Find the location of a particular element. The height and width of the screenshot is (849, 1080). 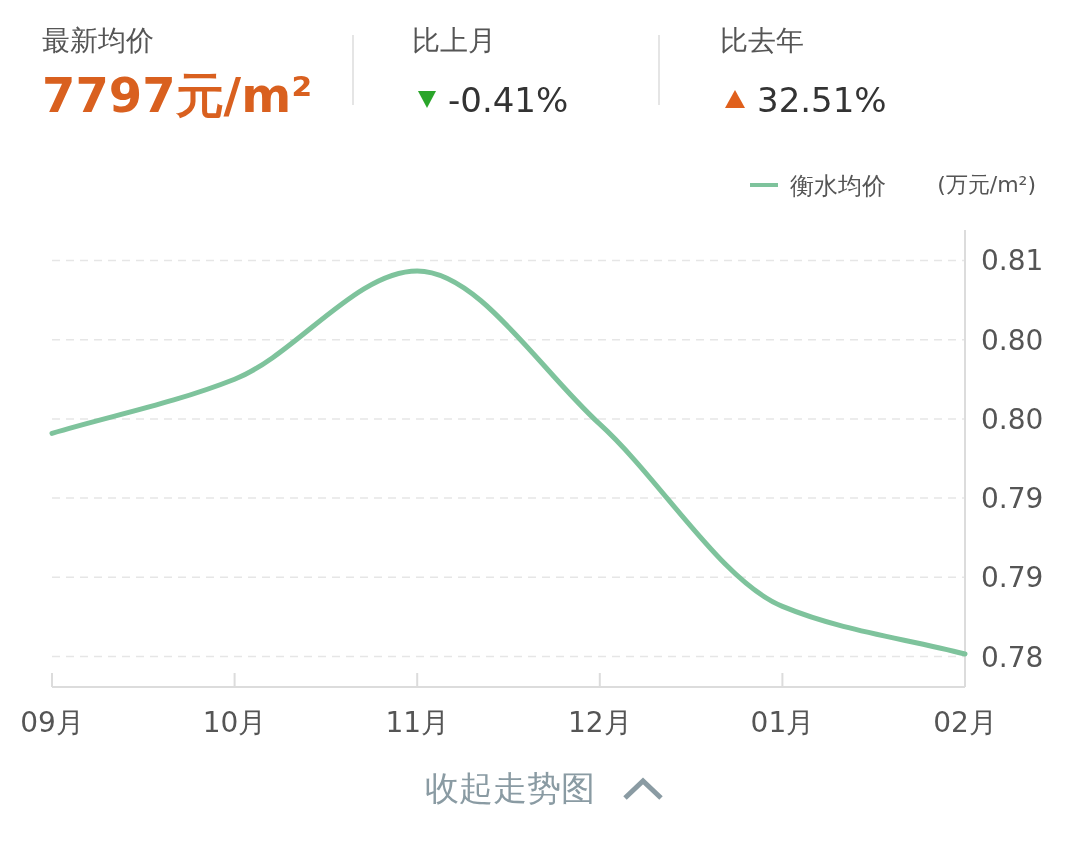

x-tick-label: 09月 is located at coordinates (52, 722).